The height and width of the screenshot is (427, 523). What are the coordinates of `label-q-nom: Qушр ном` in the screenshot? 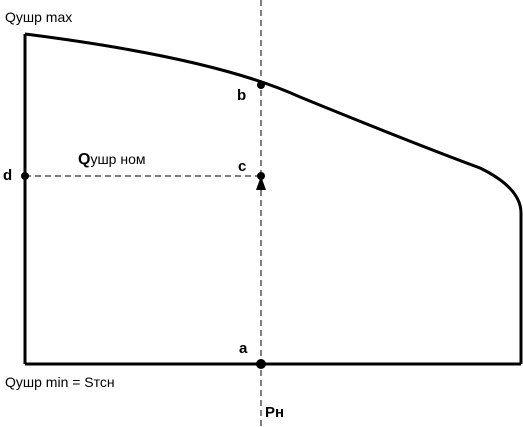 It's located at (112, 159).